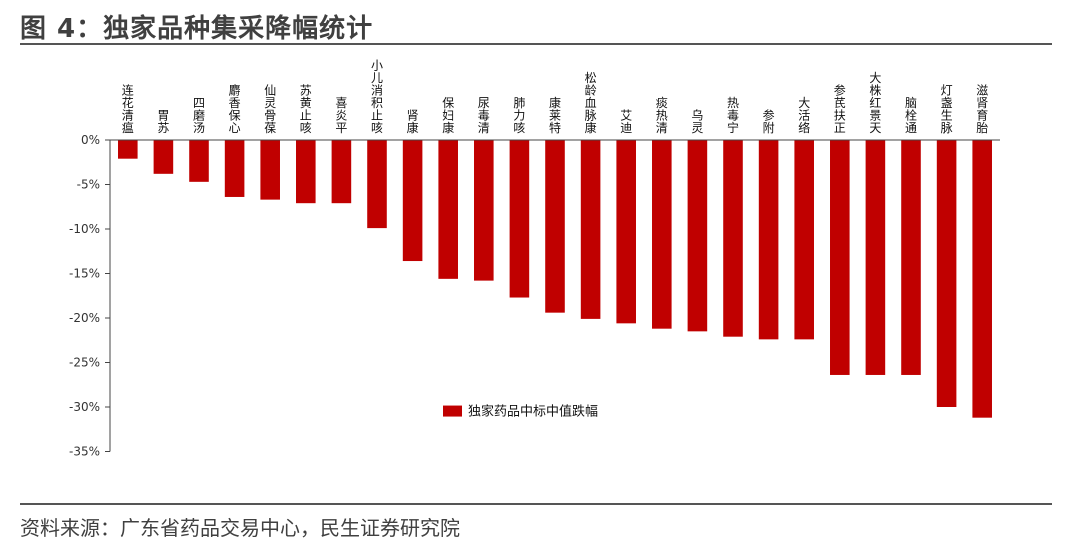 Image resolution: width=1080 pixels, height=547 pixels. Describe the element at coordinates (341, 115) in the screenshot. I see `category-label: 喜炎平` at that location.